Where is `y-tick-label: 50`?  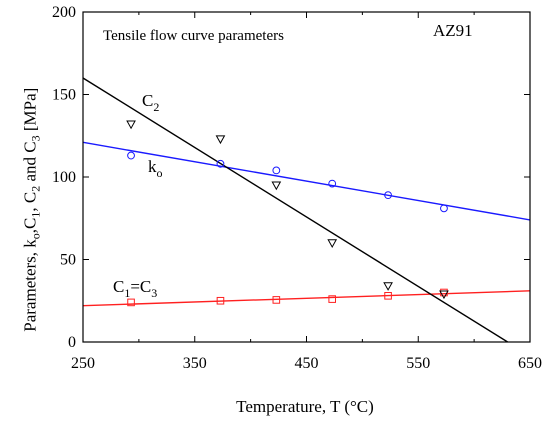 y-tick-label: 50 is located at coordinates (68, 260).